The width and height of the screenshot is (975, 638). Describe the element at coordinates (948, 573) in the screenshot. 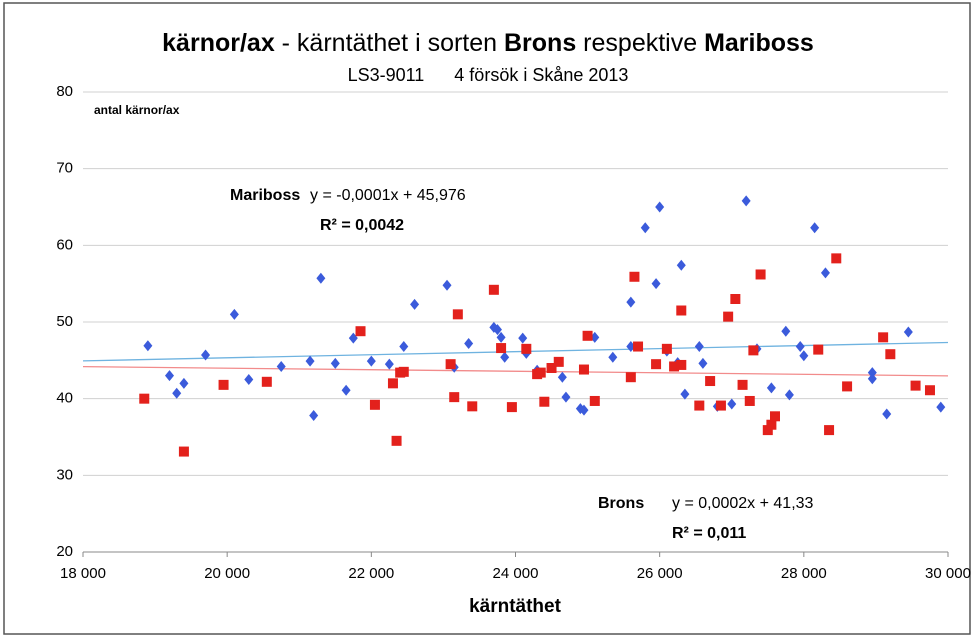

I see `x-tick-label: 30 000` at that location.